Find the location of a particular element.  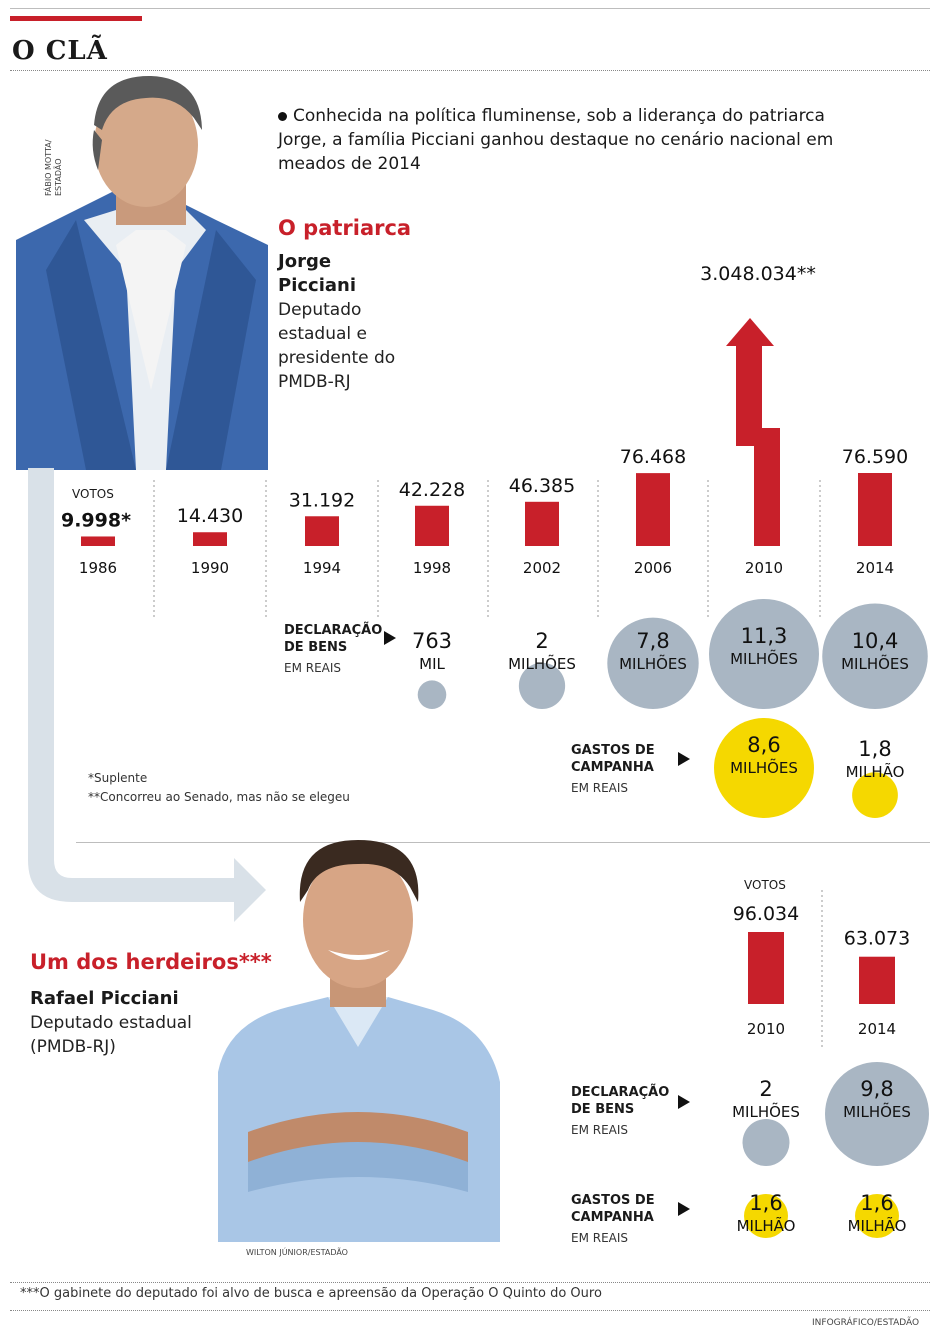

patriarch-role-line2: estadual e is located at coordinates (322, 334).